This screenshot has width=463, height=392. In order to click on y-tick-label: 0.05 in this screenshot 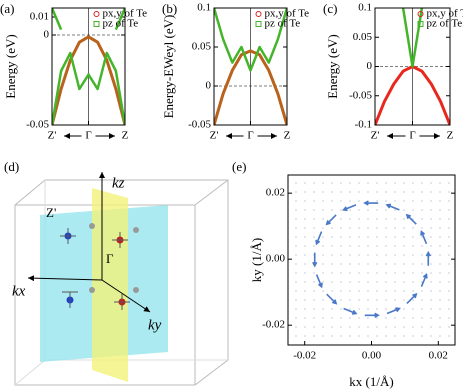, I will do `click(363, 37)`.